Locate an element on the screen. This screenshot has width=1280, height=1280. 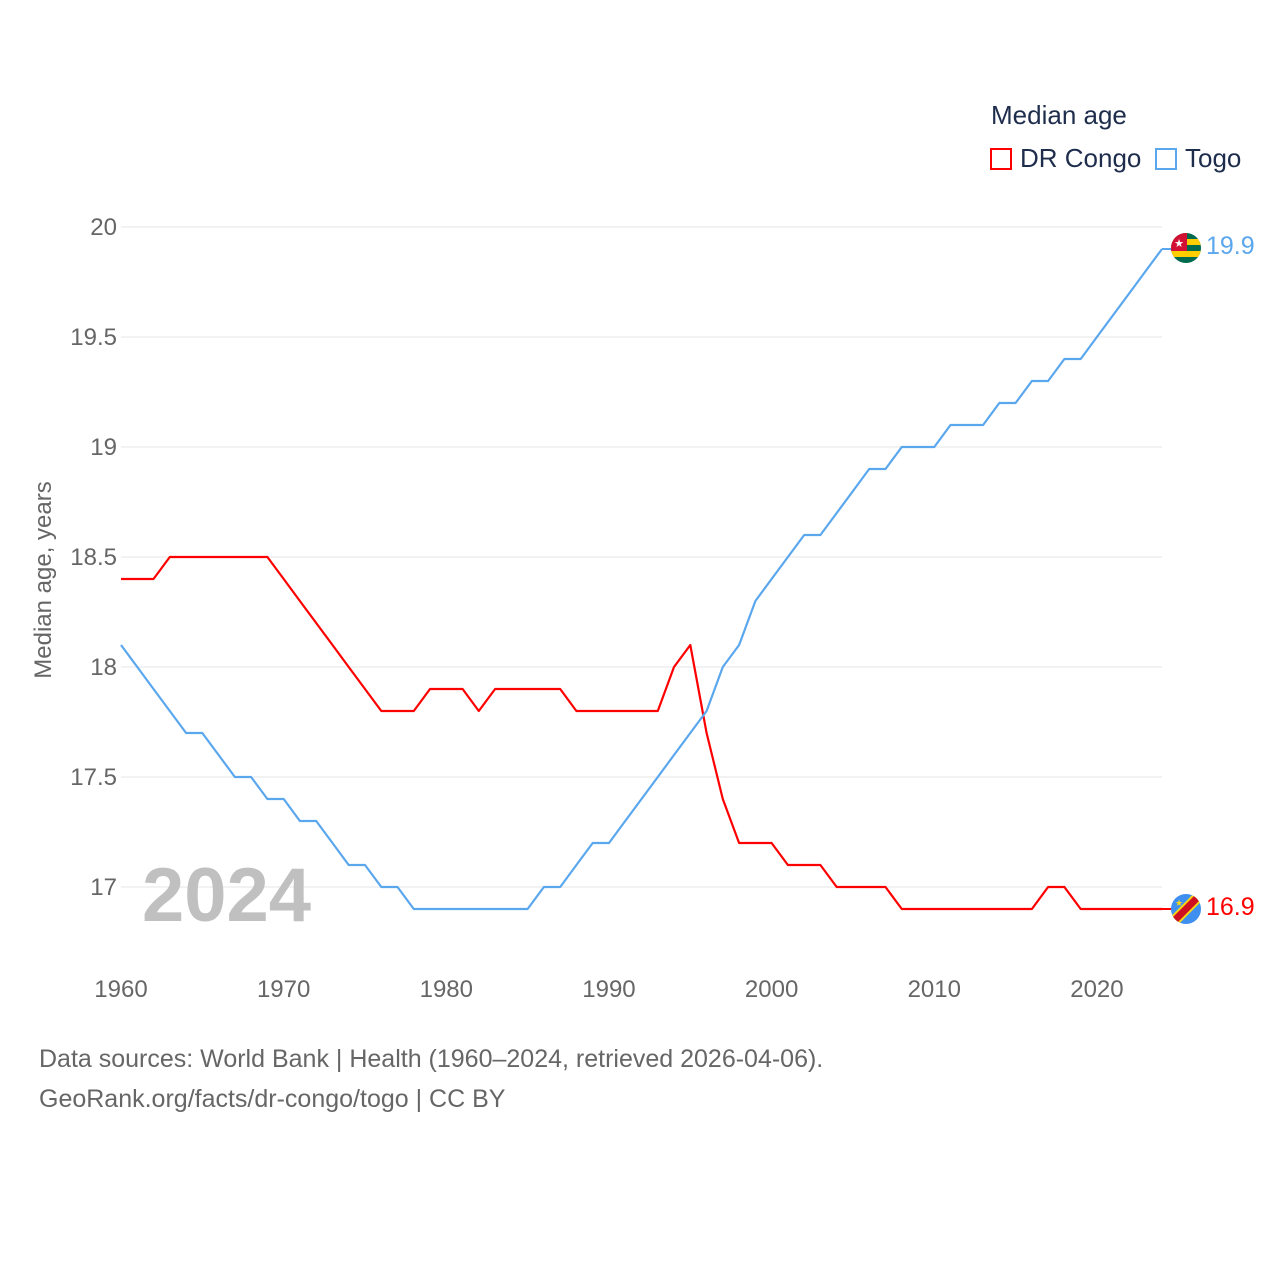
y-tick-label: 18 is located at coordinates (103, 667).